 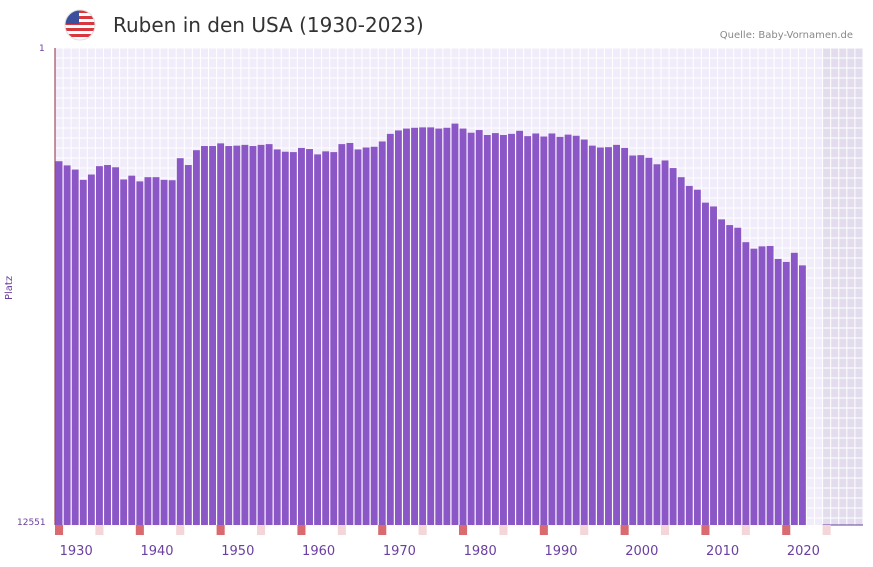 I want to click on x-tick-label: 1950, so click(x=237, y=551).